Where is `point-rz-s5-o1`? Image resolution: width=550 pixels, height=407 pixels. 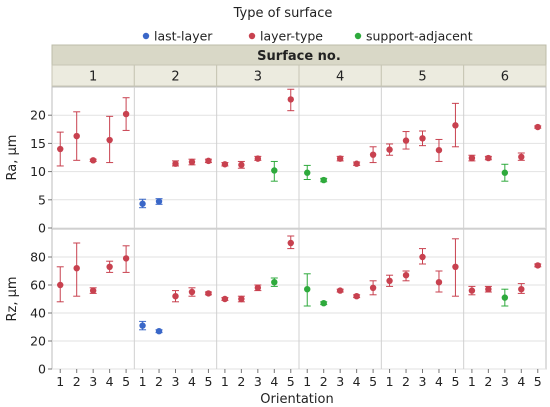
point-rz-s5-o1 is located at coordinates (390, 280).